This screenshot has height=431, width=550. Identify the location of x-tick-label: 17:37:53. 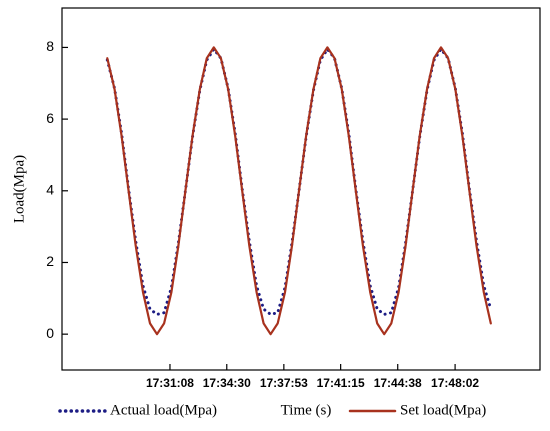
(284, 383).